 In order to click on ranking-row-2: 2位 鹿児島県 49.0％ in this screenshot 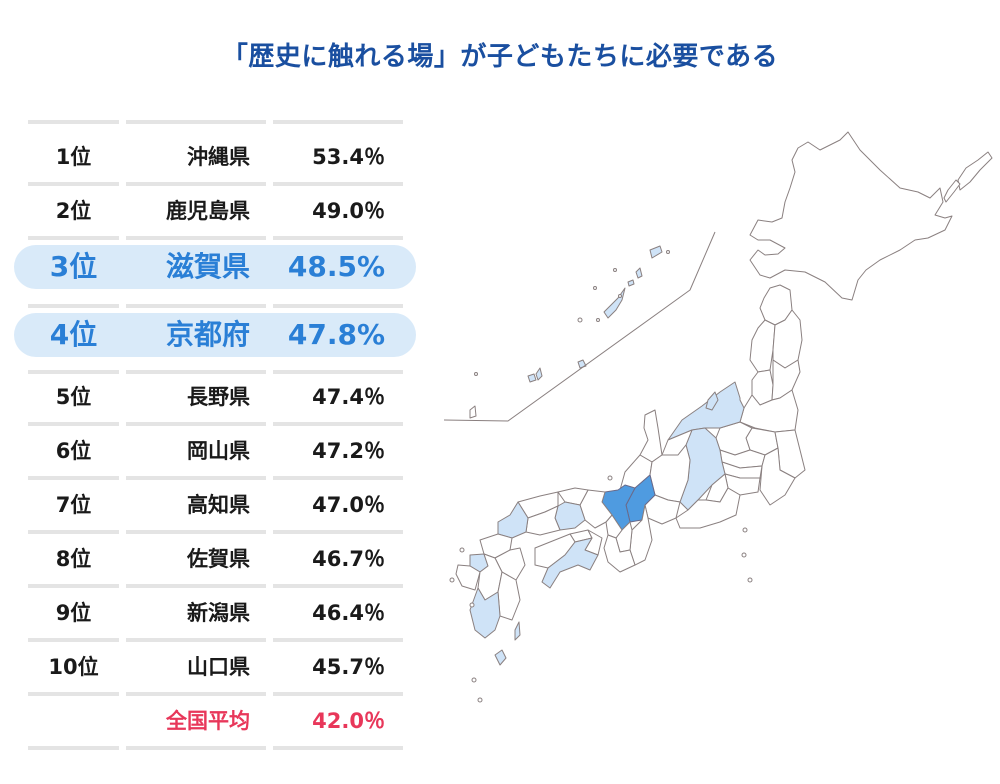, I will do `click(210, 211)`.